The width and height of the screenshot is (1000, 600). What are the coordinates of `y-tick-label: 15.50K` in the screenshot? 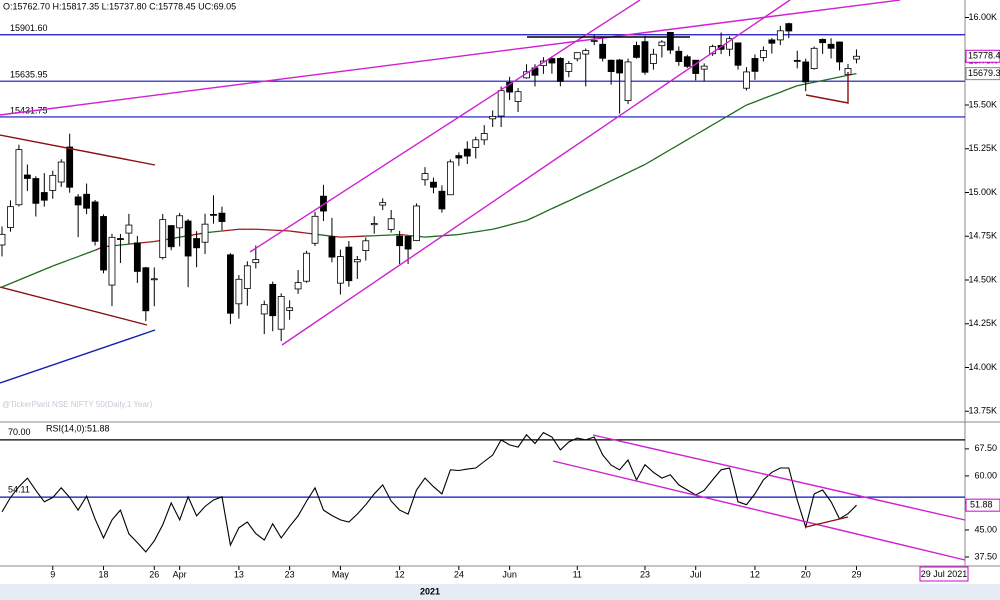 It's located at (982, 104).